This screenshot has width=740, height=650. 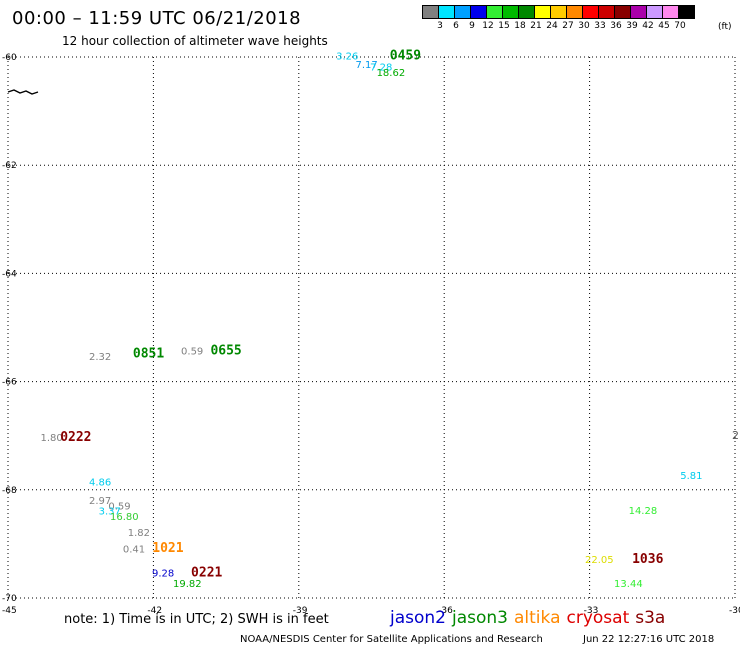 What do you see at coordinates (680, 26) in the screenshot?
I see `legend-label: 70` at bounding box center [680, 26].